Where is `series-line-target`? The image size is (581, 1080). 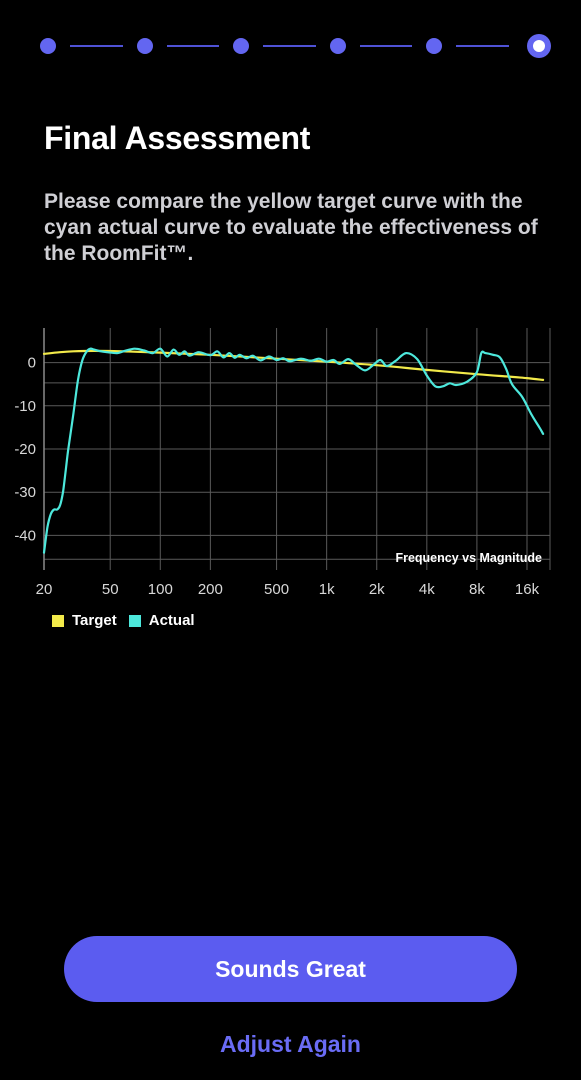
series-line-target is located at coordinates (293, 365).